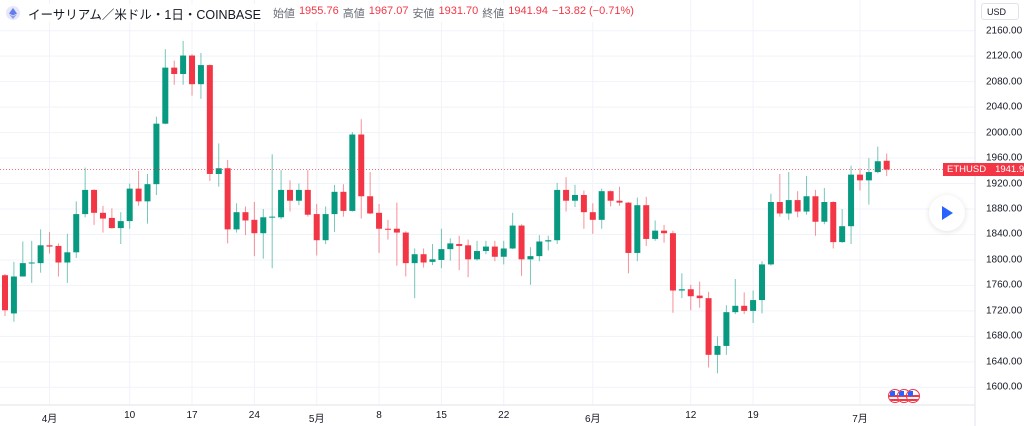  What do you see at coordinates (1004, 362) in the screenshot?
I see `y-tick-label: 1640.00` at bounding box center [1004, 362].